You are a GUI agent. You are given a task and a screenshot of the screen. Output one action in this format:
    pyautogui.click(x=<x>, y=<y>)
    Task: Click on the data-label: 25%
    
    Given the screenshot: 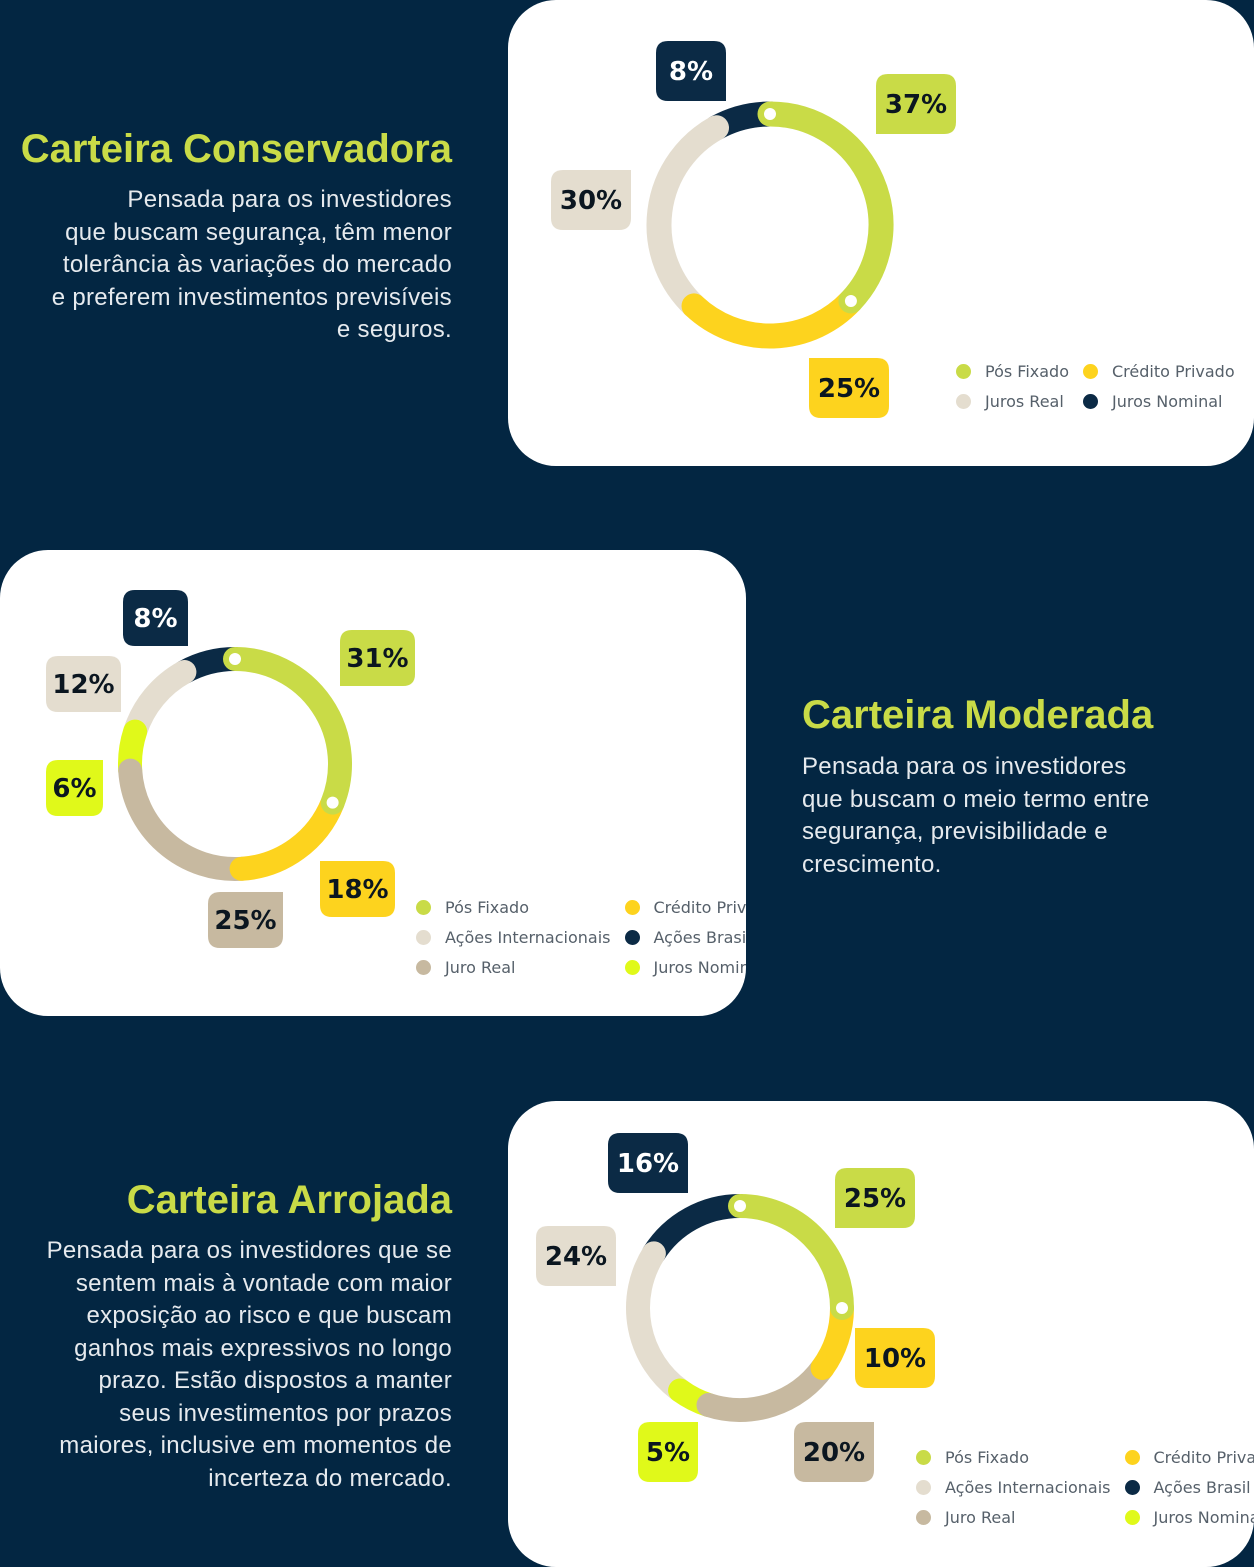 What is the action you would take?
    pyautogui.click(x=245, y=920)
    